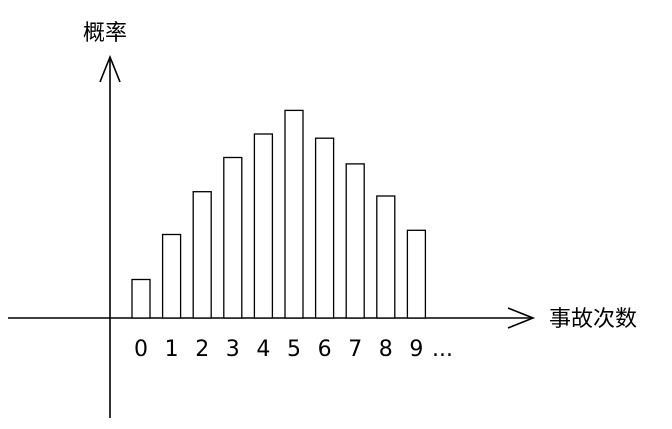 The width and height of the screenshot is (672, 429). What do you see at coordinates (416, 349) in the screenshot?
I see `x-tick-label-9: 9` at bounding box center [416, 349].